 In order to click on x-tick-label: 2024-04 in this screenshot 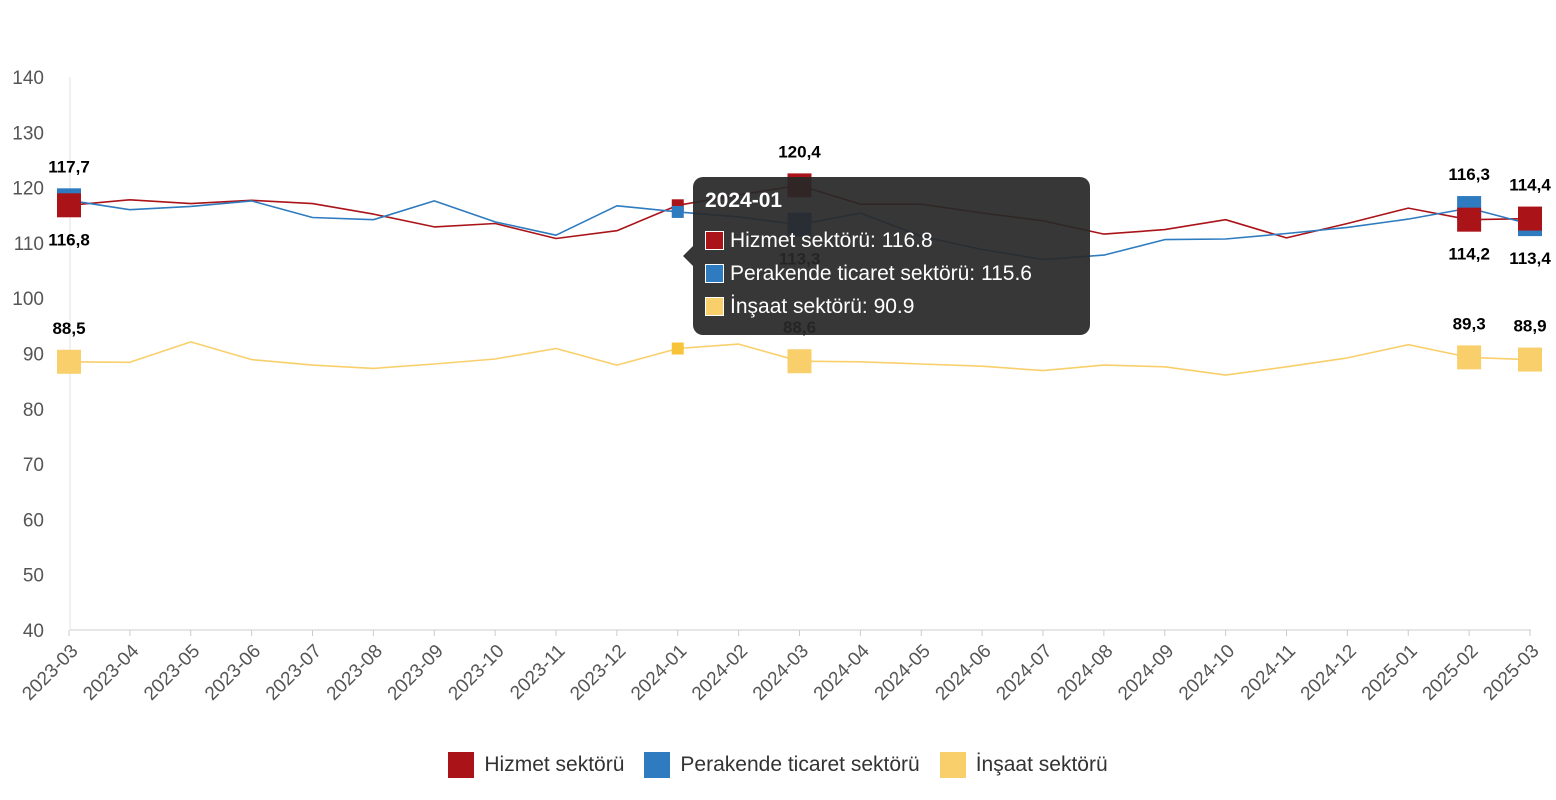, I will do `click(842, 672)`.